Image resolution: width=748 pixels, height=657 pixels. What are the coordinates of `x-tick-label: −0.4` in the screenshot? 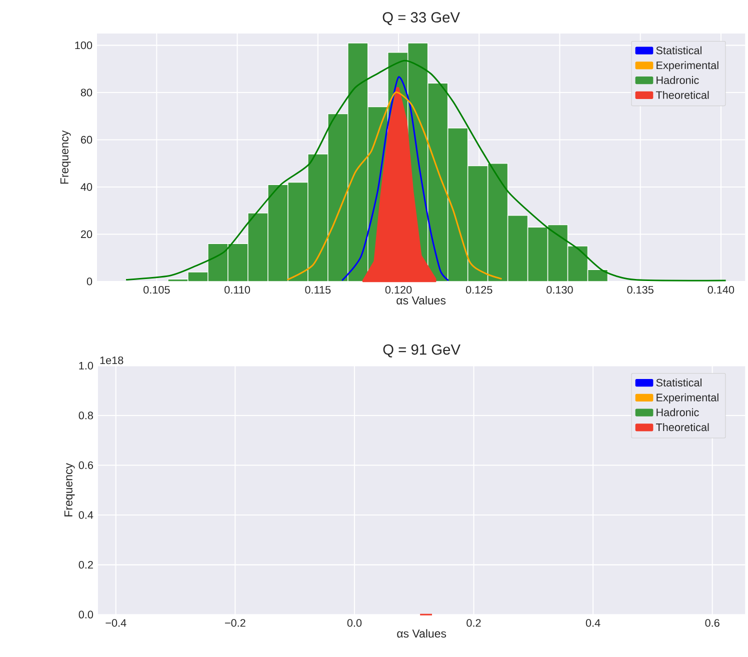 It's located at (116, 623).